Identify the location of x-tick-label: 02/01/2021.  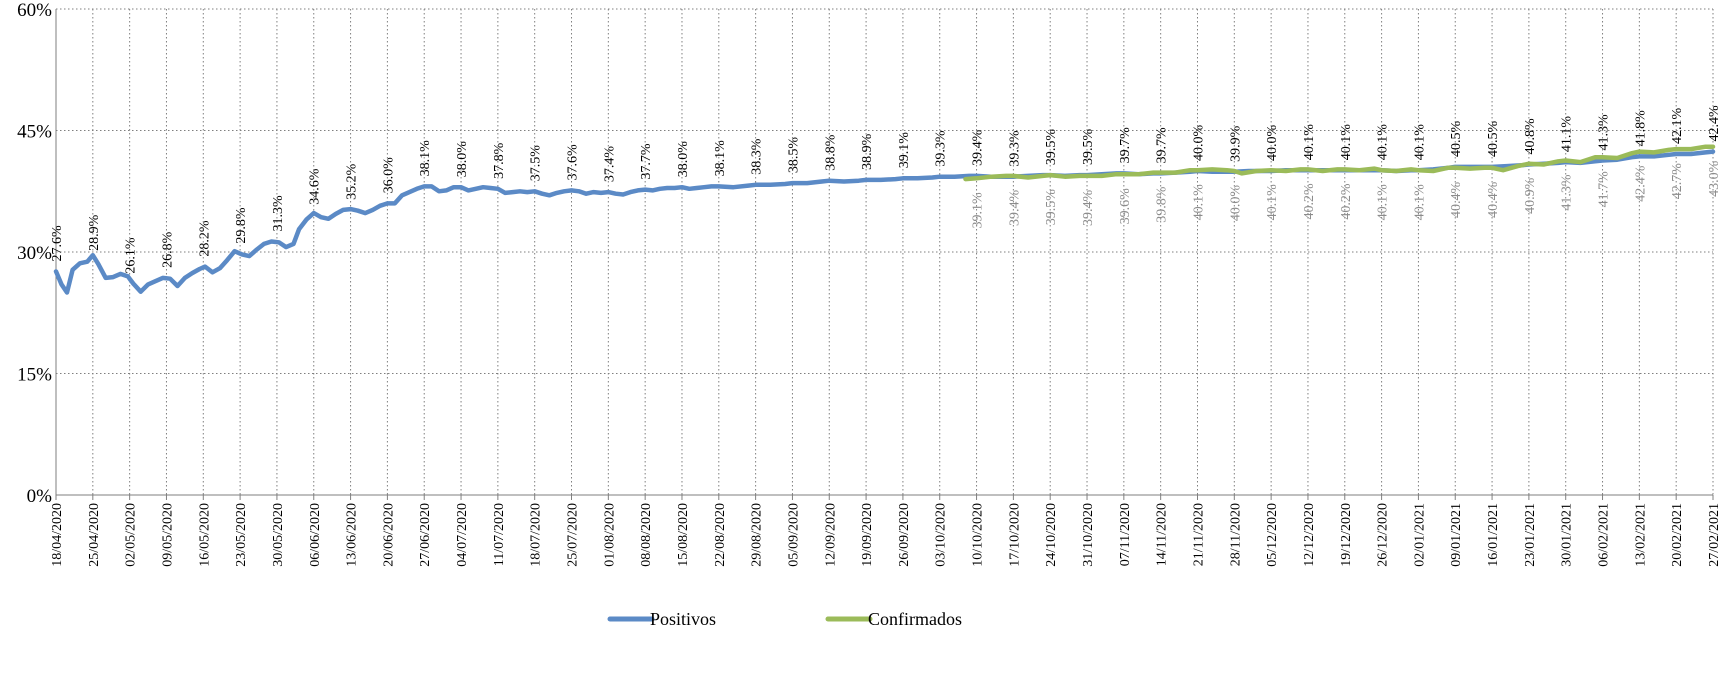
(1419, 535).